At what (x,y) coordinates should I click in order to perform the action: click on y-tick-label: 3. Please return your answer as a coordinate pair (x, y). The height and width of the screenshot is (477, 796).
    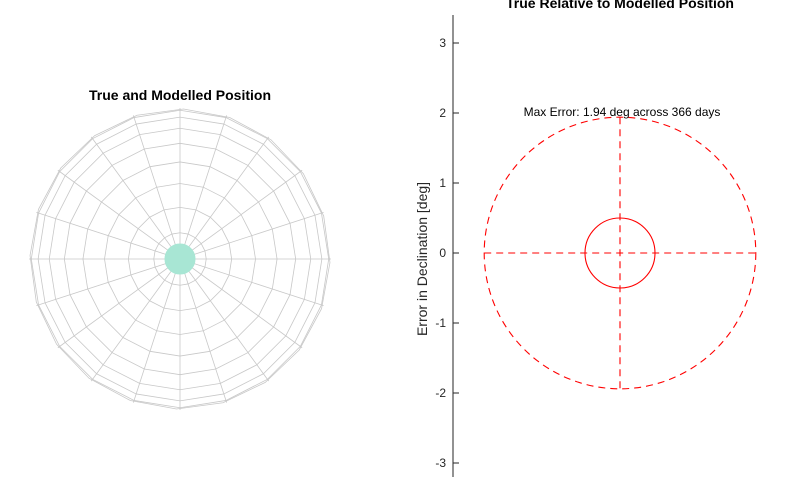
    Looking at the image, I should click on (442, 43).